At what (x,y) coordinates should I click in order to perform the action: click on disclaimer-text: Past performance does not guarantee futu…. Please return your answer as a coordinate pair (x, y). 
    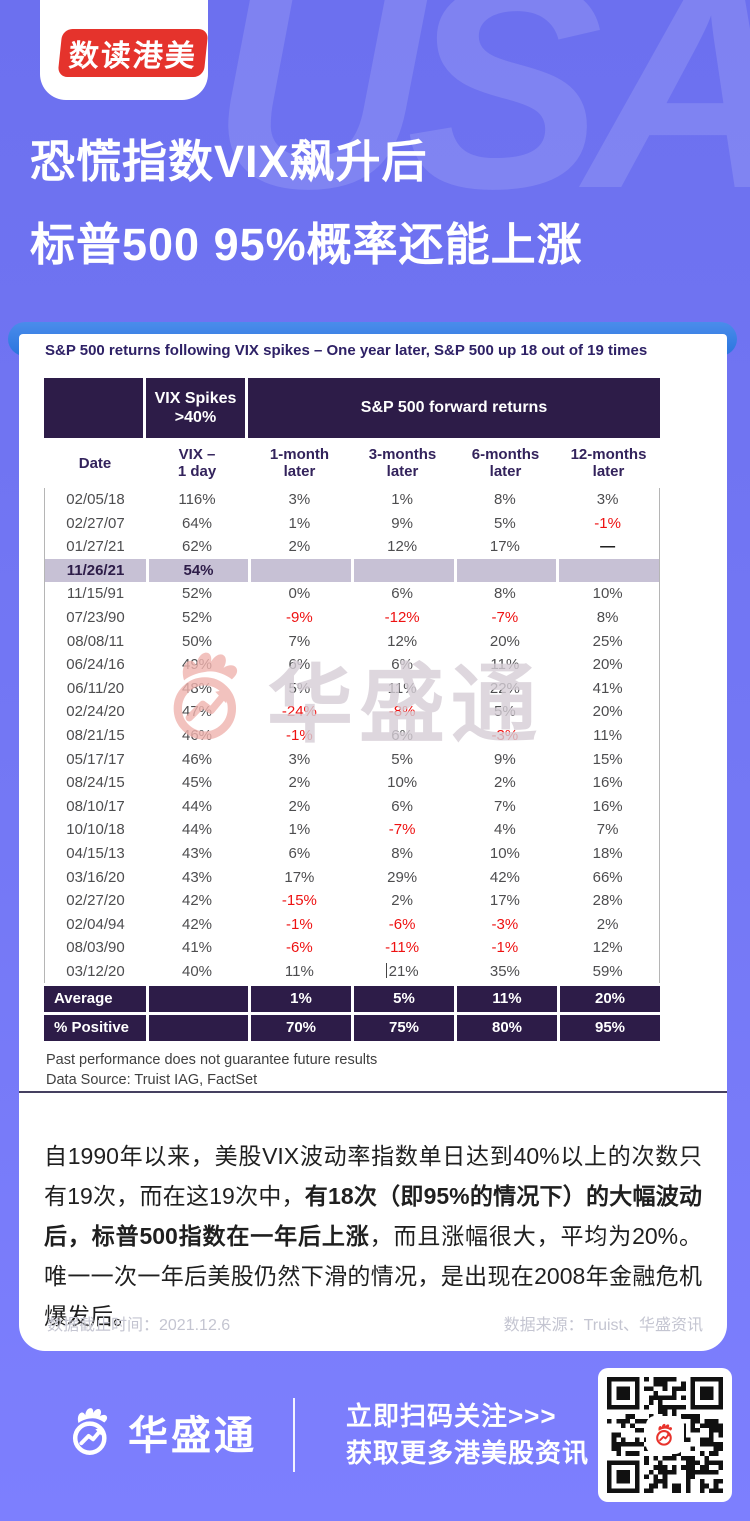
    Looking at the image, I should click on (212, 1060).